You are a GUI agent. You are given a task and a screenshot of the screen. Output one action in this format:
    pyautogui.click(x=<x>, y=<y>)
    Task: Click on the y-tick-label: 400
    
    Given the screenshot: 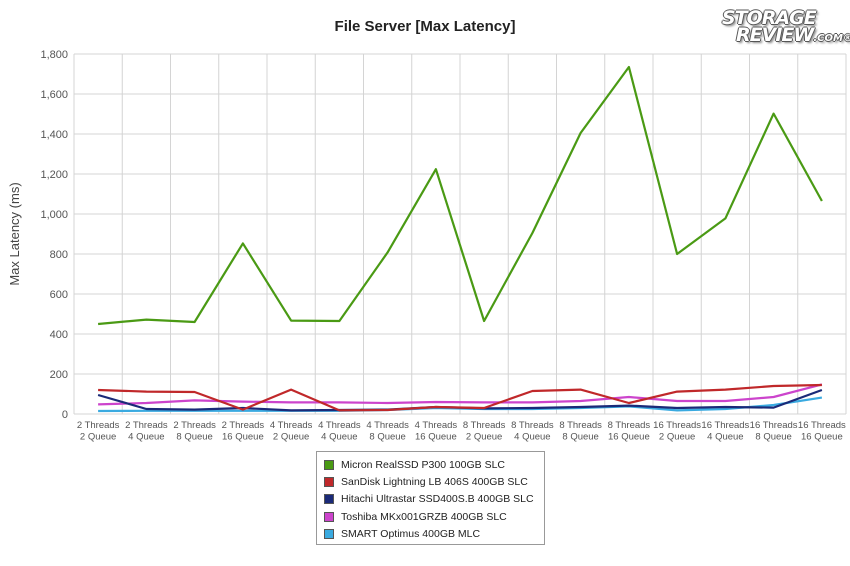 What is the action you would take?
    pyautogui.click(x=59, y=335)
    